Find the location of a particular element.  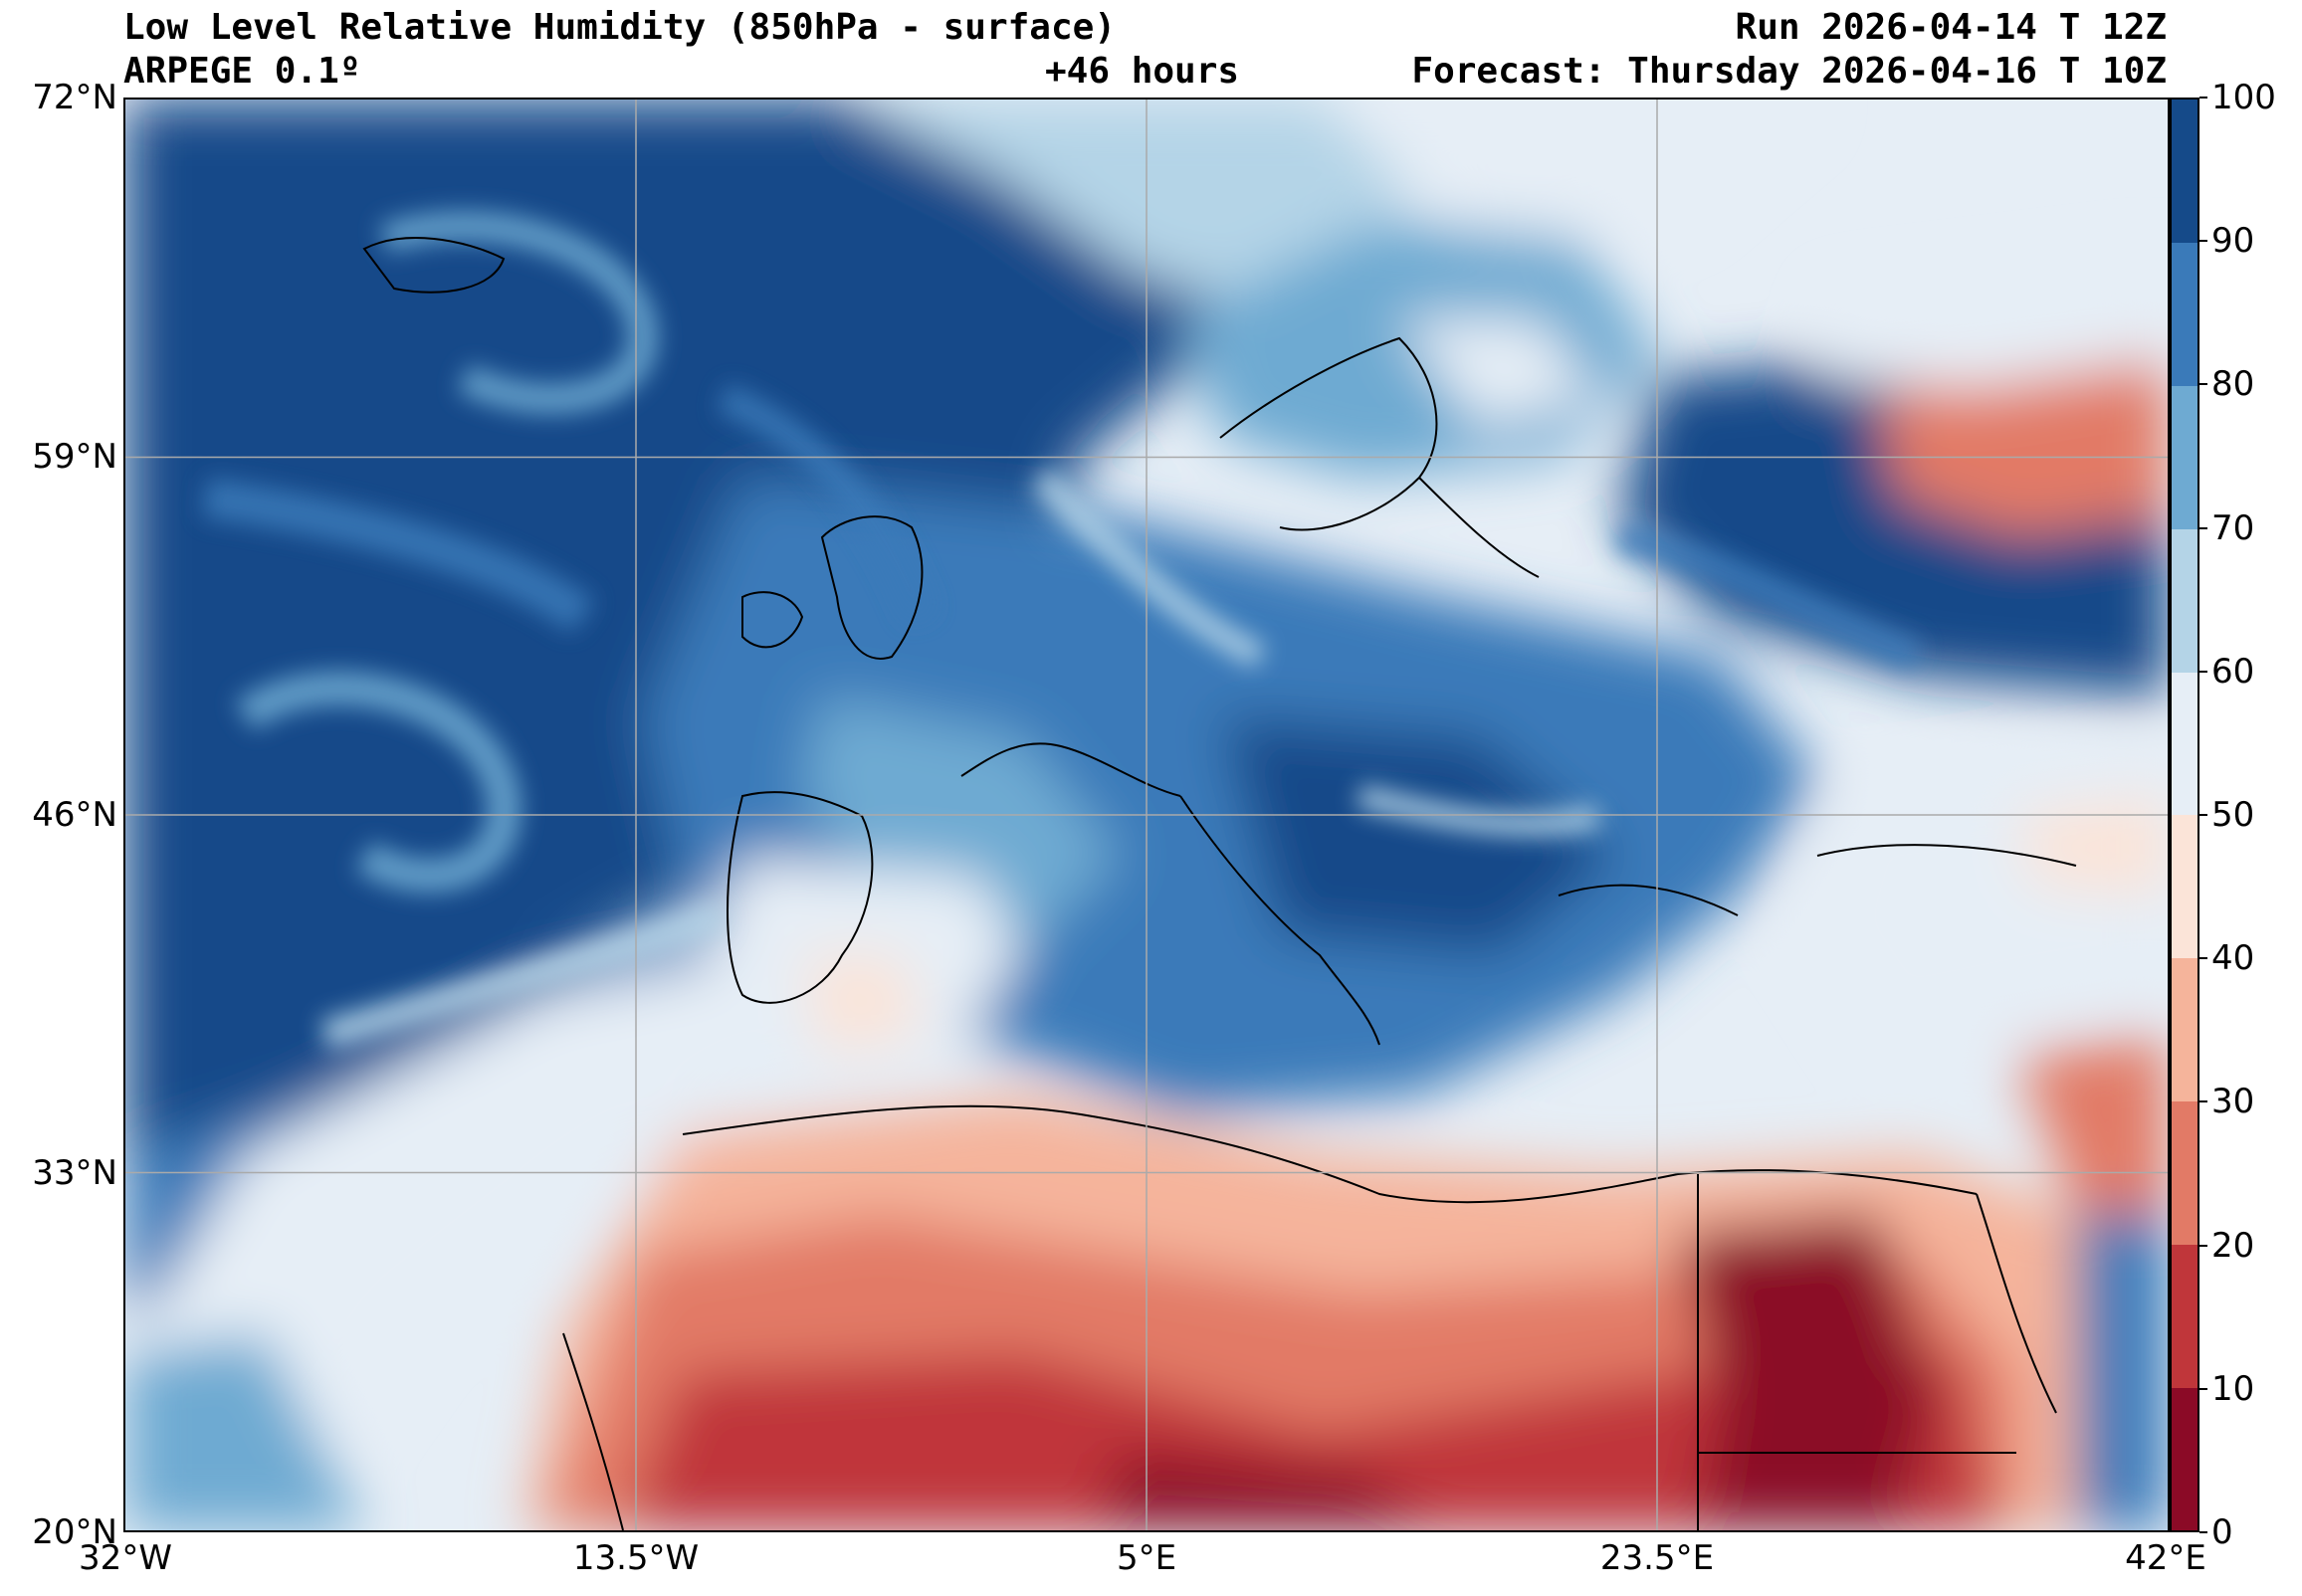

lat-label-46: 46°N is located at coordinates (75, 815).